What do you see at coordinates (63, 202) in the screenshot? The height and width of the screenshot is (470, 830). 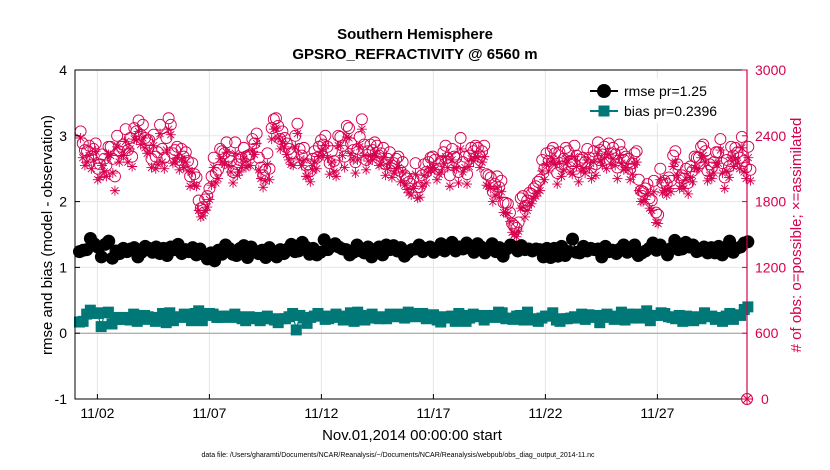 I see `y-tick-label: 2` at bounding box center [63, 202].